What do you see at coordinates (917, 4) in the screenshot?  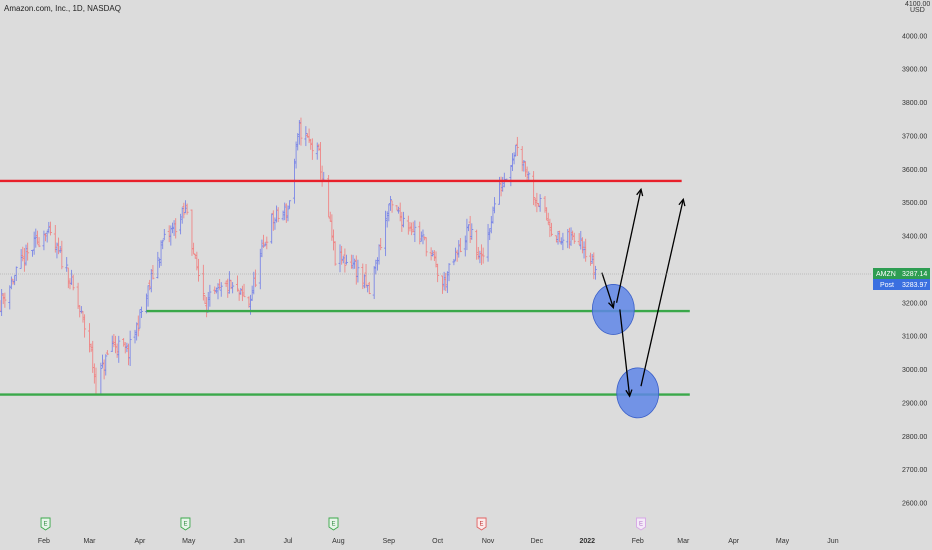 I see `price-axis-top-label: 4100.00` at bounding box center [917, 4].